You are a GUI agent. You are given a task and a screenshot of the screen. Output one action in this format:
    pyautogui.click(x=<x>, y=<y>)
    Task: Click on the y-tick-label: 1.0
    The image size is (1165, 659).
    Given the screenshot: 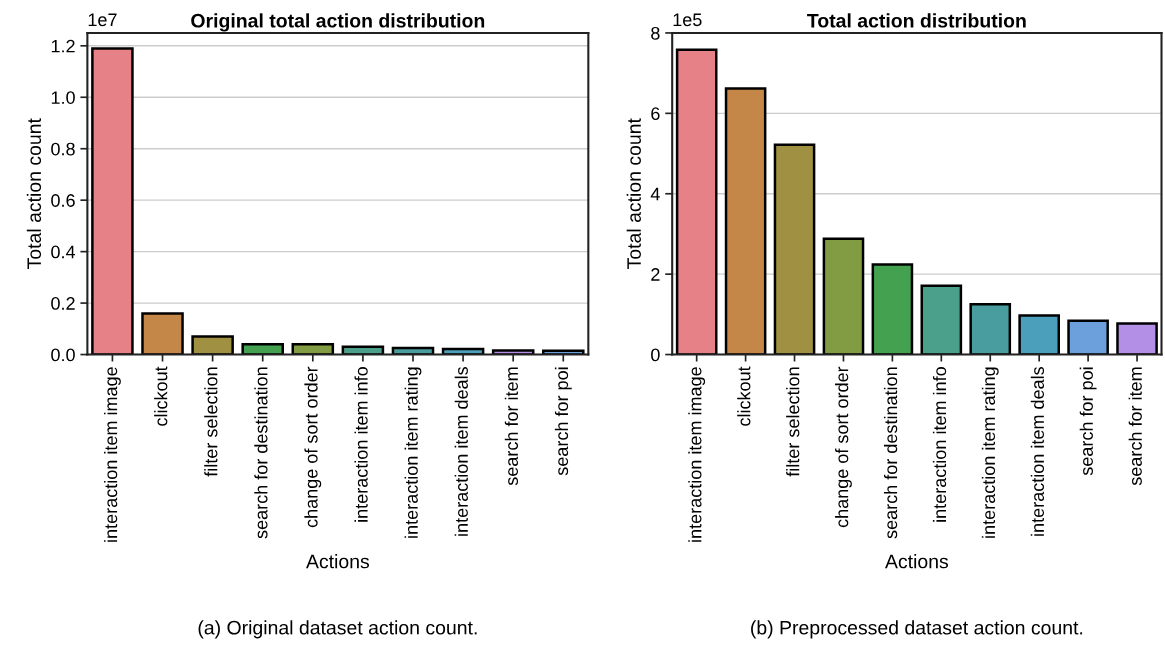 What is the action you would take?
    pyautogui.click(x=63, y=97)
    